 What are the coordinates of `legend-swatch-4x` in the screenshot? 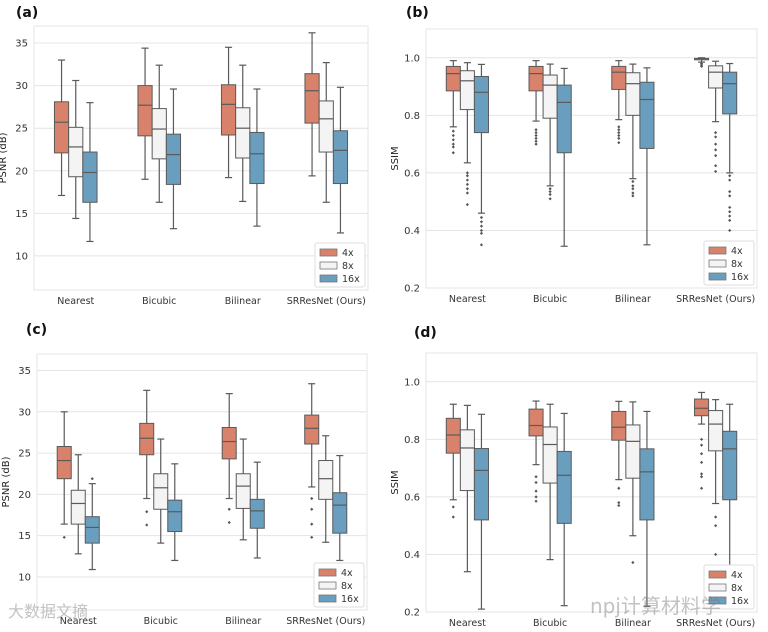 It's located at (717, 250).